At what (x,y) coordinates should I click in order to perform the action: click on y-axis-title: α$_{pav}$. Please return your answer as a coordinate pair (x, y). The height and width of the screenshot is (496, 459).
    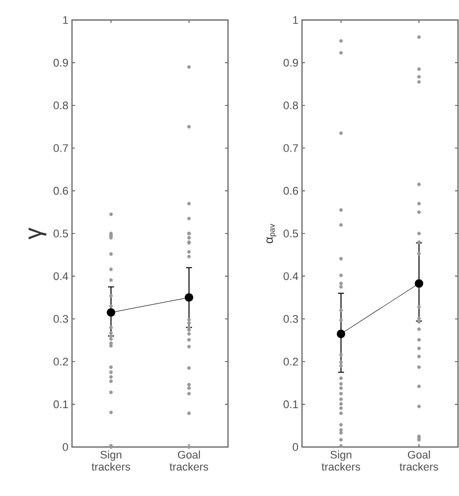
    Looking at the image, I should click on (271, 234).